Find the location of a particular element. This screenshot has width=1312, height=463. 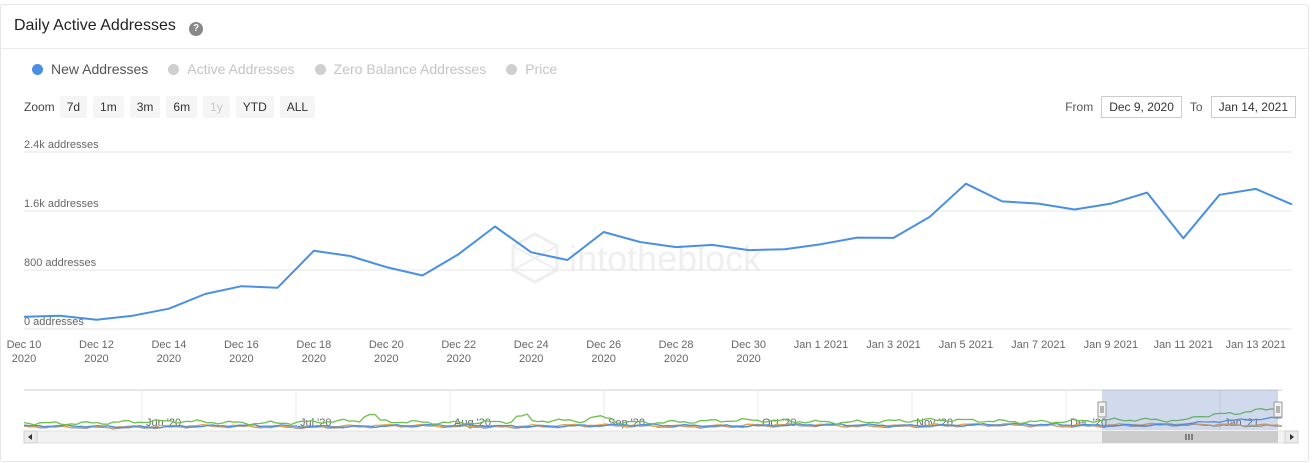

navigator-selection is located at coordinates (1190, 410).